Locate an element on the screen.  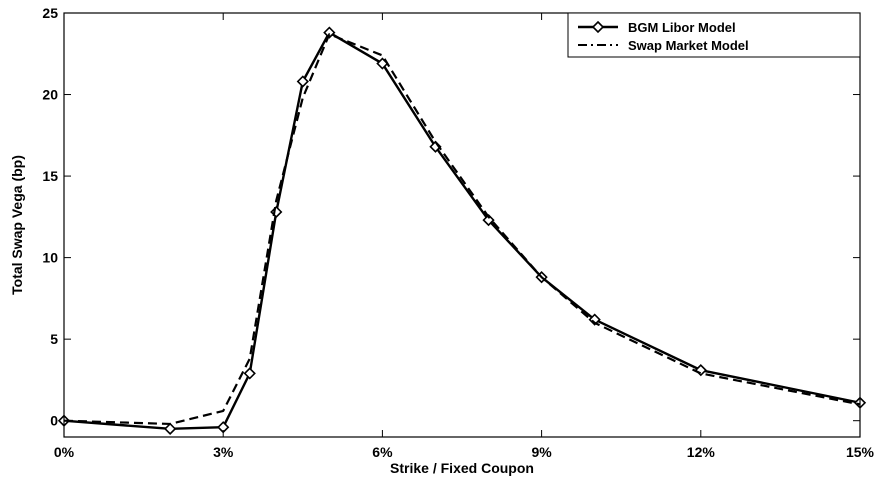
x-tick-label: 9% is located at coordinates (541, 452).